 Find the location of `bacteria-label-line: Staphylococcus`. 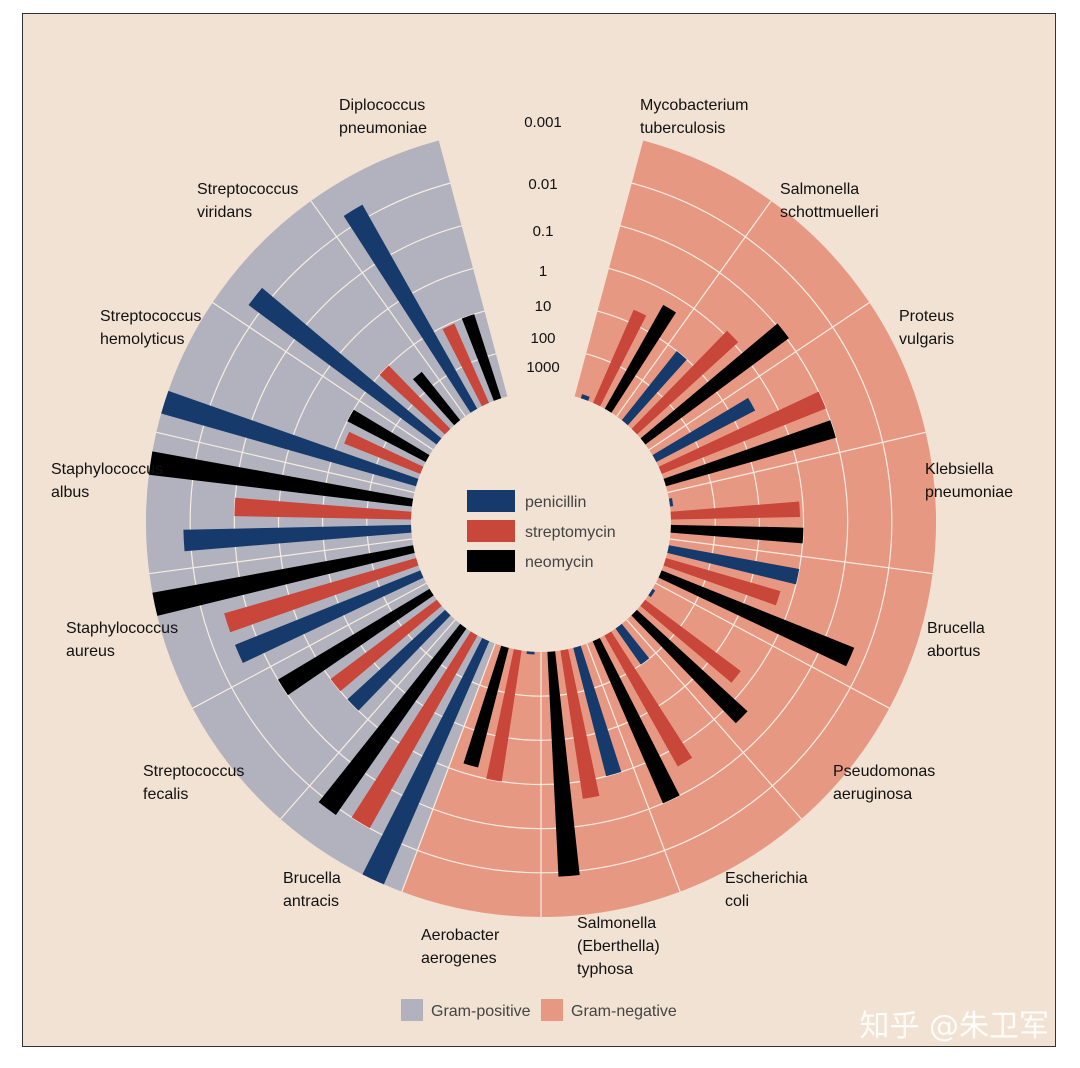

bacteria-label-line: Staphylococcus is located at coordinates (107, 469).